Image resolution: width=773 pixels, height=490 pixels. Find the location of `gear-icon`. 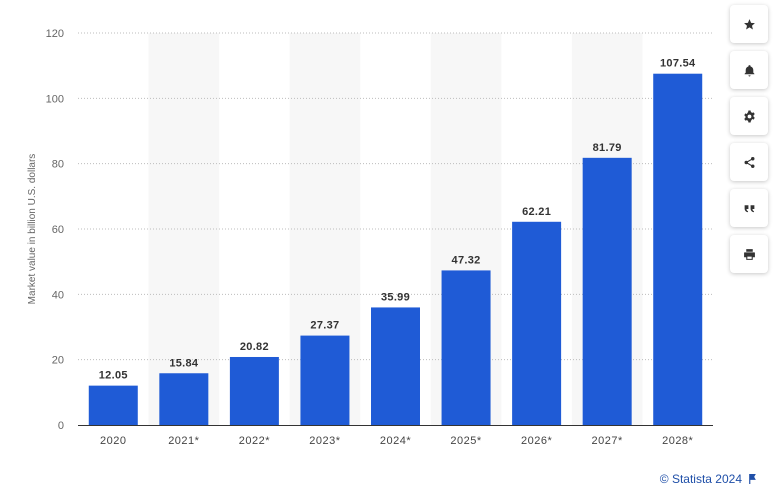

gear-icon is located at coordinates (749, 116).